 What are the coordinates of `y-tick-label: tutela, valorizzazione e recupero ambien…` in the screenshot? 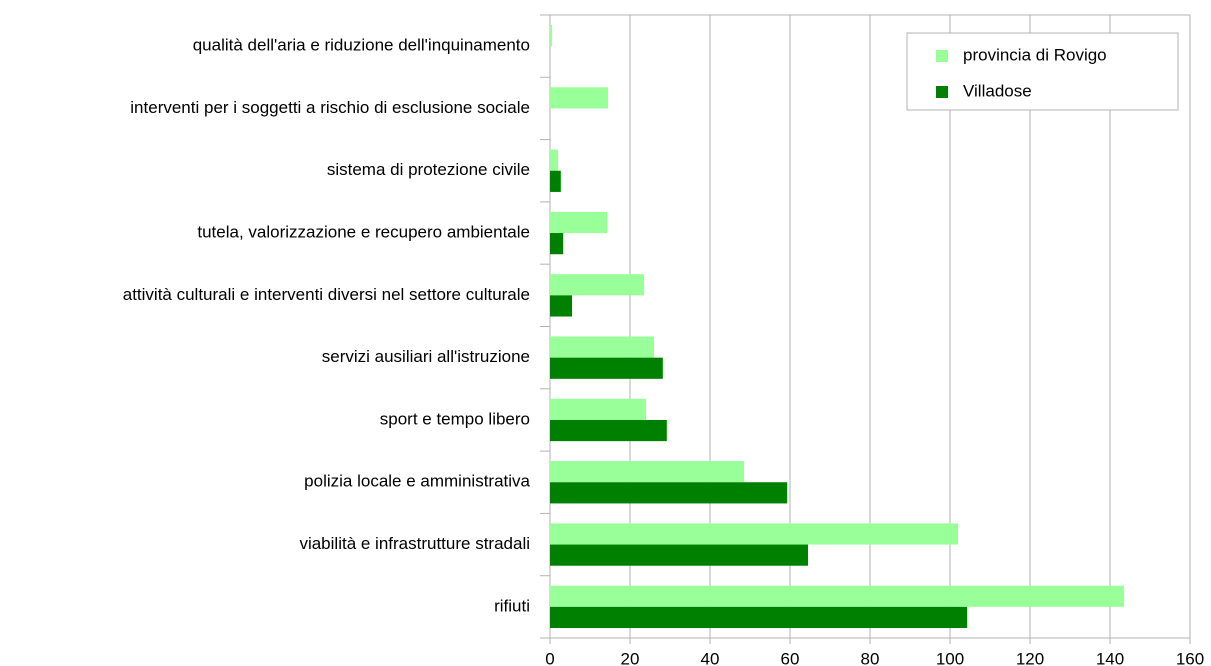 It's located at (363, 232).